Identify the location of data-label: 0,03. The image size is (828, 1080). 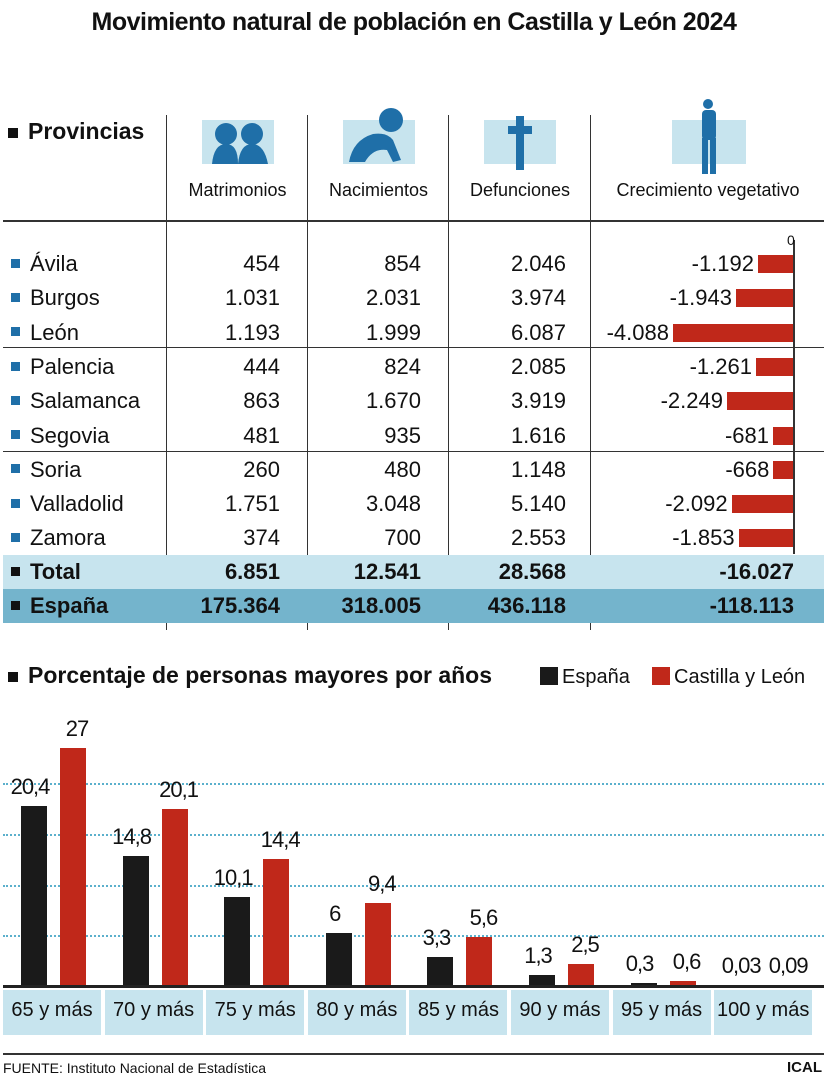
(741, 965).